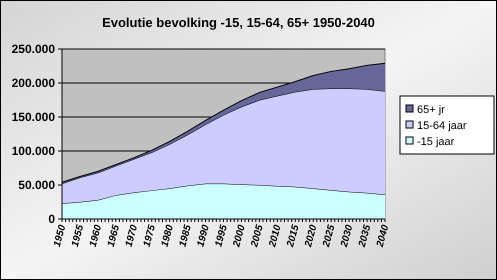 This screenshot has width=497, height=280. I want to click on x-tick-label: 2010, so click(275, 236).